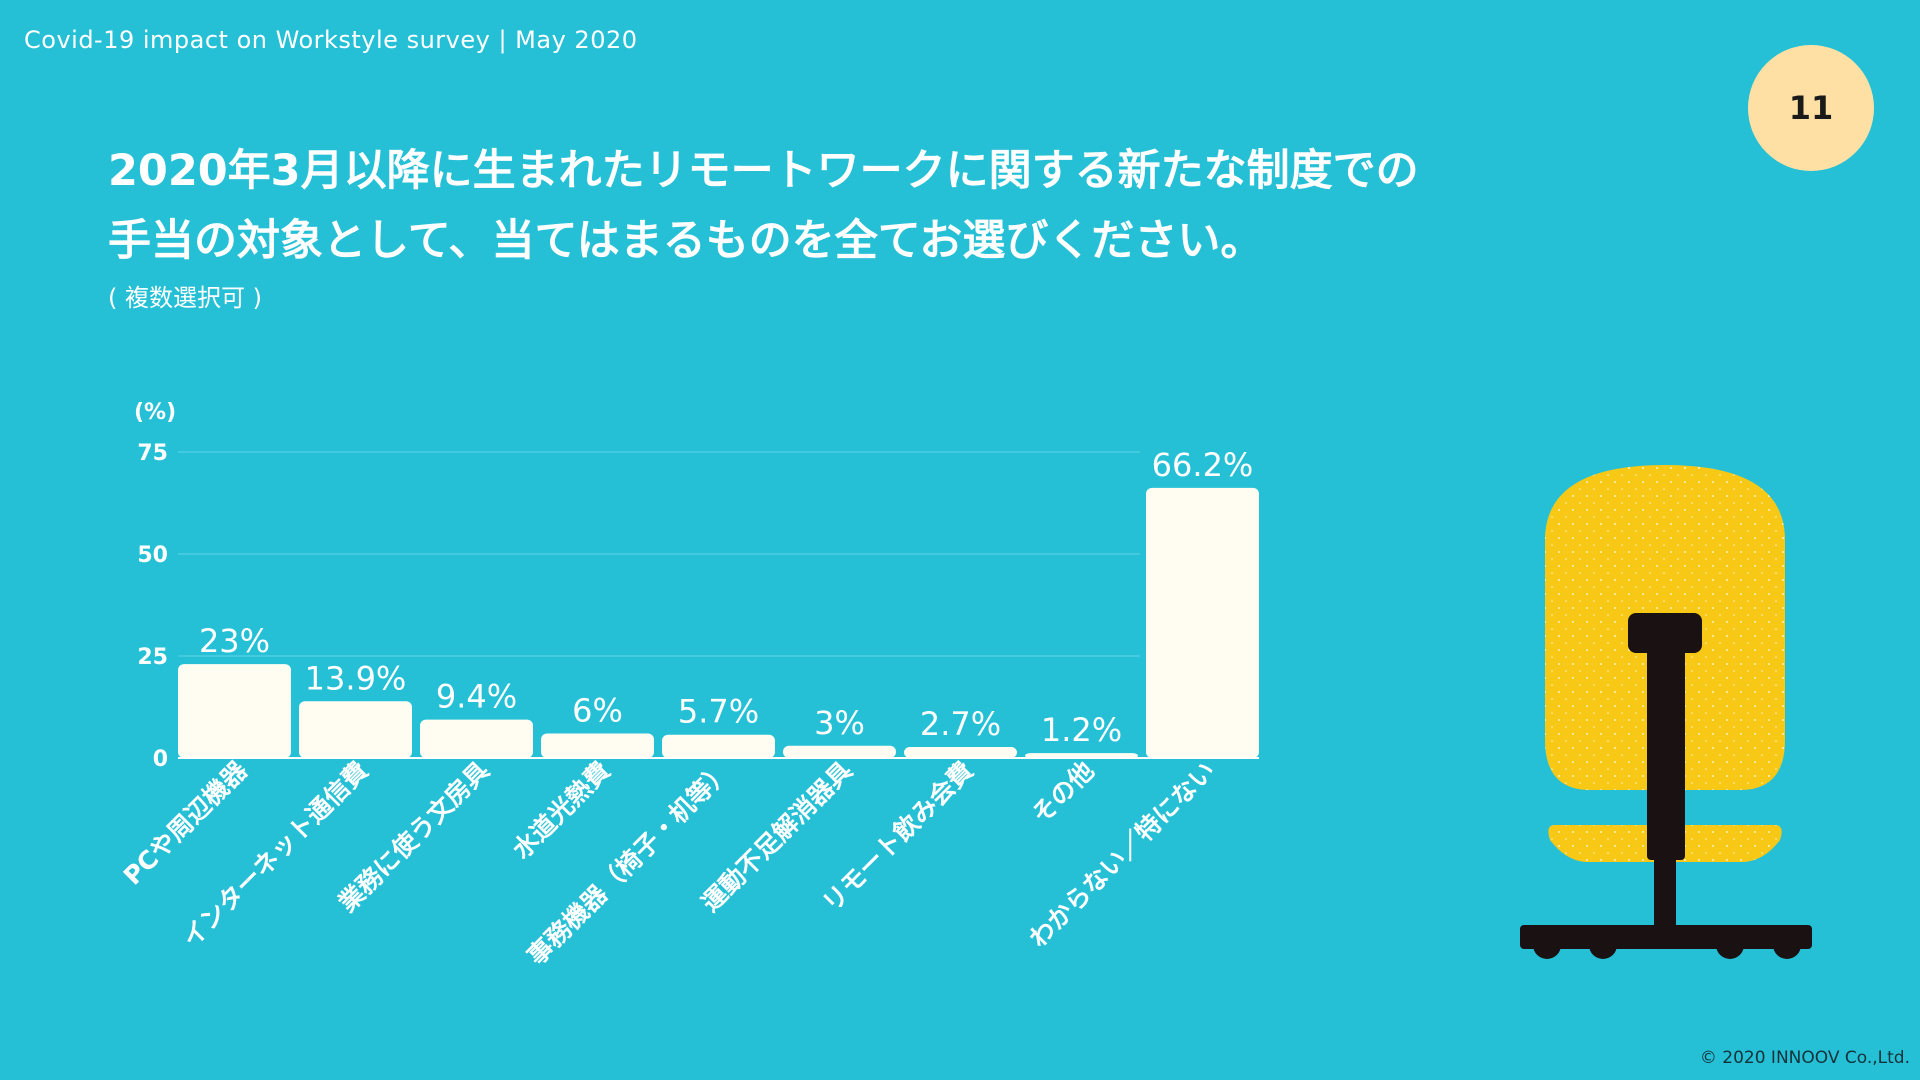 Image resolution: width=1920 pixels, height=1080 pixels. Describe the element at coordinates (839, 723) in the screenshot. I see `data-label: 3%` at that location.